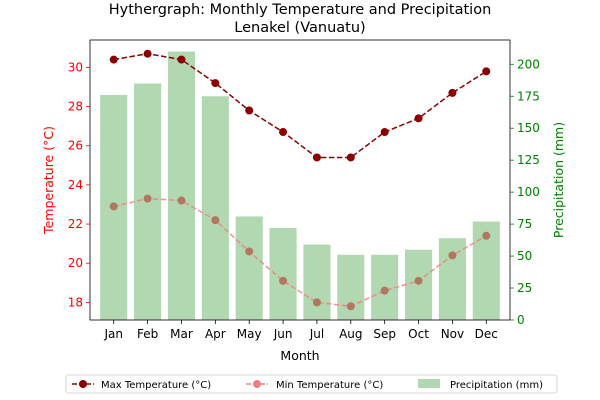  What do you see at coordinates (486, 71) in the screenshot?
I see `max-temperature-point-dec` at bounding box center [486, 71].